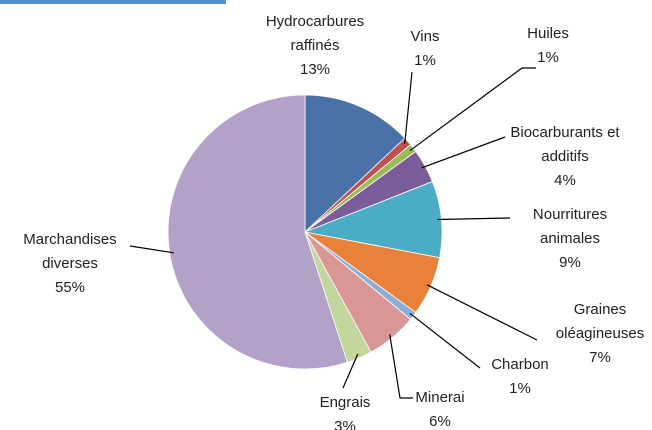 This screenshot has height=430, width=652. Describe the element at coordinates (425, 36) in the screenshot. I see `category-name: Vins` at that location.